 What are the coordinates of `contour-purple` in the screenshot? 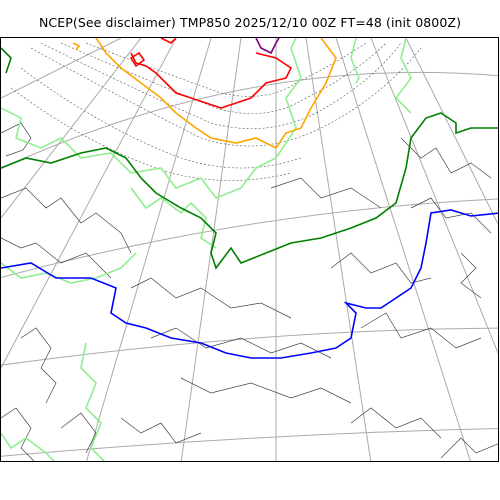 It's located at (267, 46).